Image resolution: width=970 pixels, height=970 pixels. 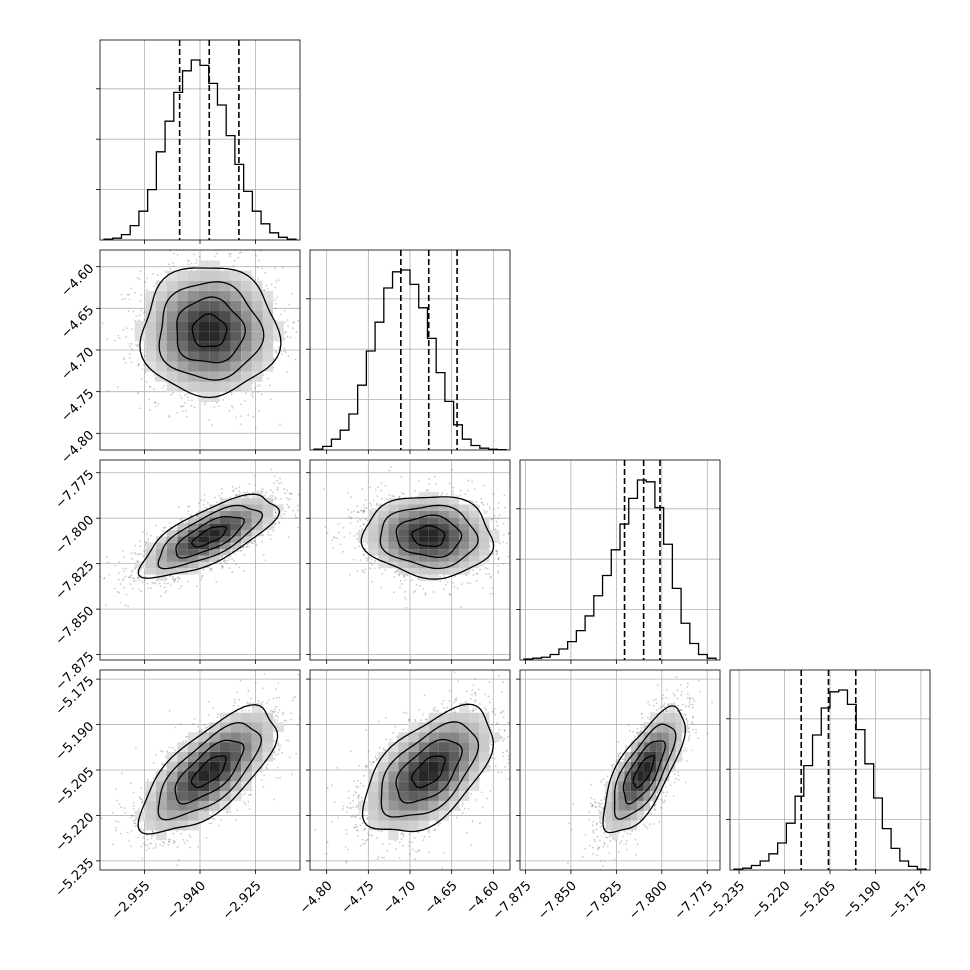 I want to click on contour-line, so click(x=209, y=536).